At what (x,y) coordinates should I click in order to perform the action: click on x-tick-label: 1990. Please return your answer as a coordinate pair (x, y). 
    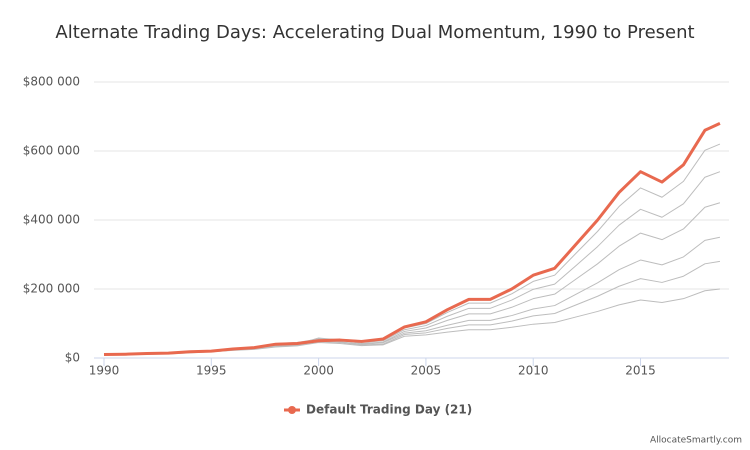
    Looking at the image, I should click on (104, 371).